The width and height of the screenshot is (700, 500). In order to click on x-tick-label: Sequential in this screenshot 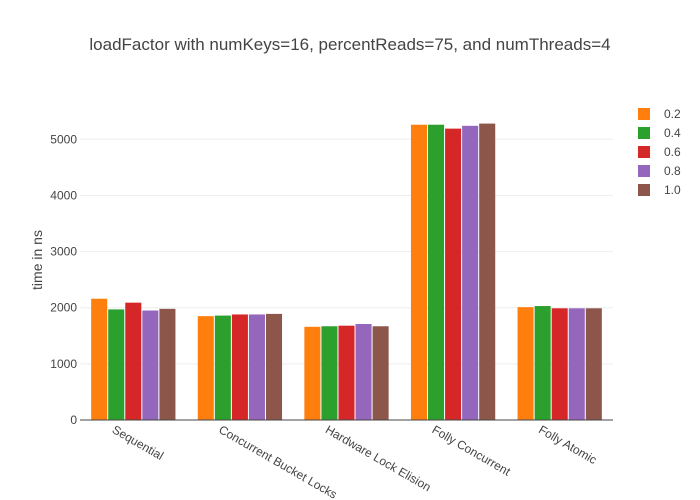, I will do `click(138, 442)`.